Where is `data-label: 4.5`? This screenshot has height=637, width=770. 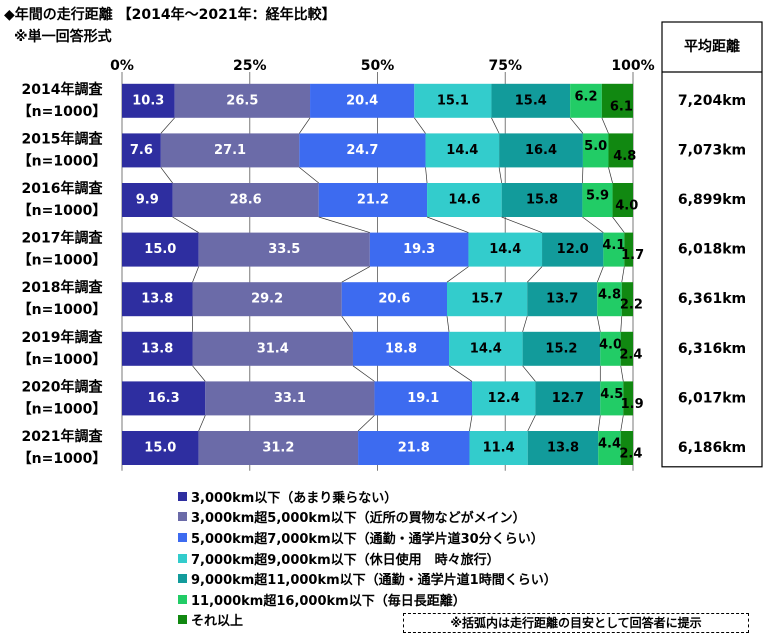
data-label: 4.5 is located at coordinates (611, 394).